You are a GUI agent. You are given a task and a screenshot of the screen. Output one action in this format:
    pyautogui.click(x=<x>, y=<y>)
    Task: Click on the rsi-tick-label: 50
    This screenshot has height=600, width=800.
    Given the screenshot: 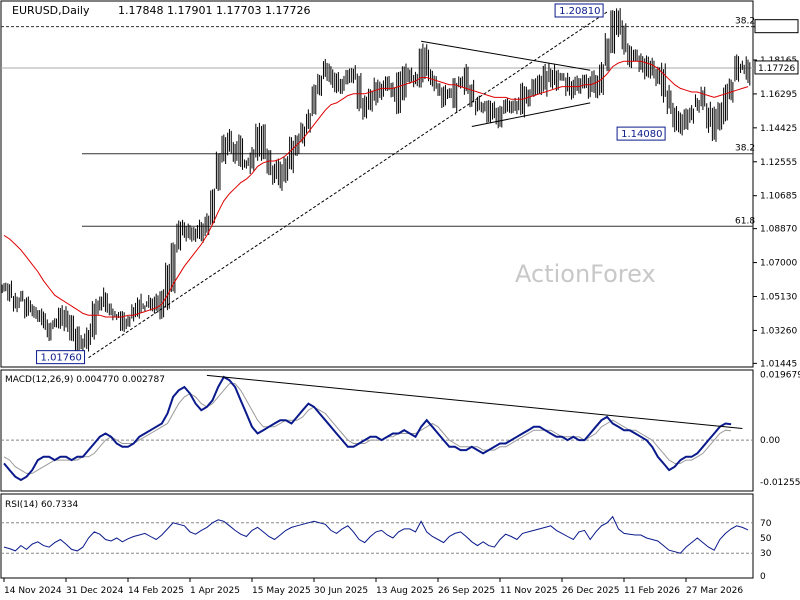 What is the action you would take?
    pyautogui.click(x=766, y=539)
    